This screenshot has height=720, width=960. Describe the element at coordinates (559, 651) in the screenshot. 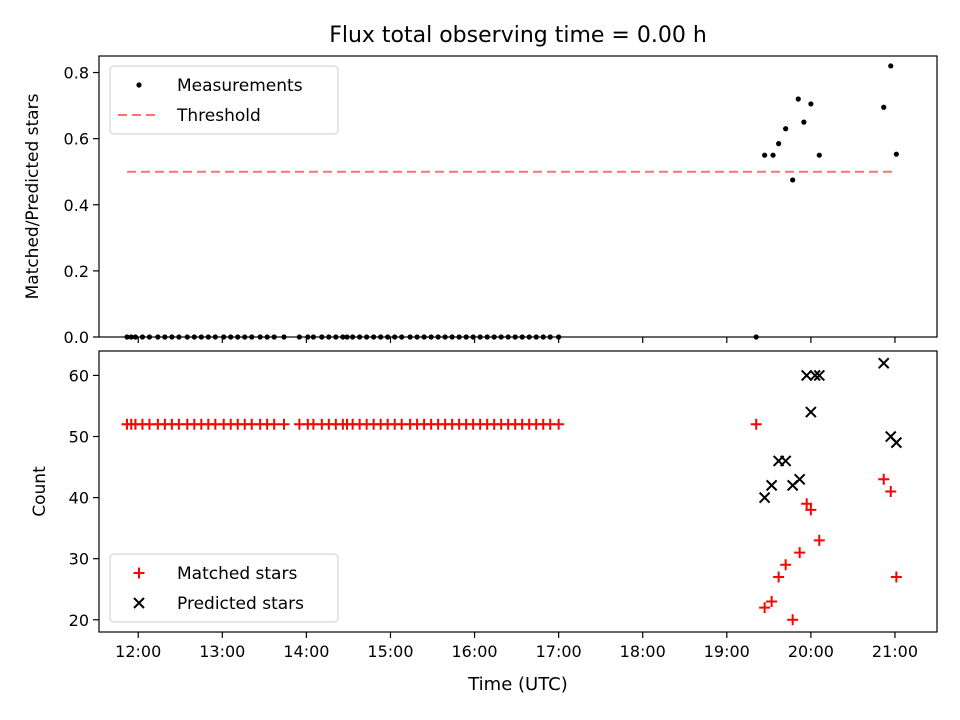

I see `x-tick-label: 17:00` at that location.